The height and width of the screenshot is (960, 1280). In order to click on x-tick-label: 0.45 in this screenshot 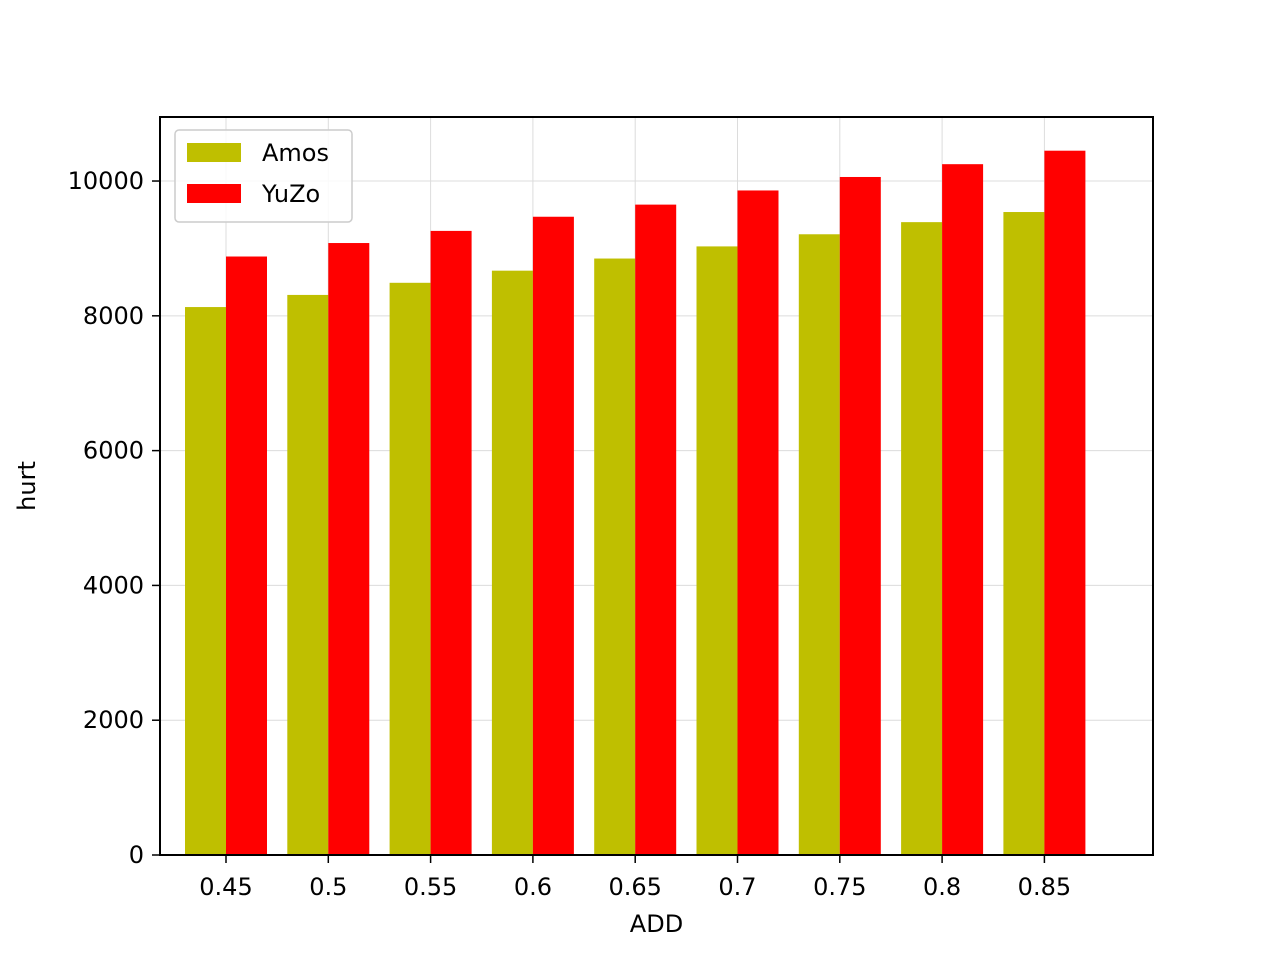, I will do `click(225, 887)`.